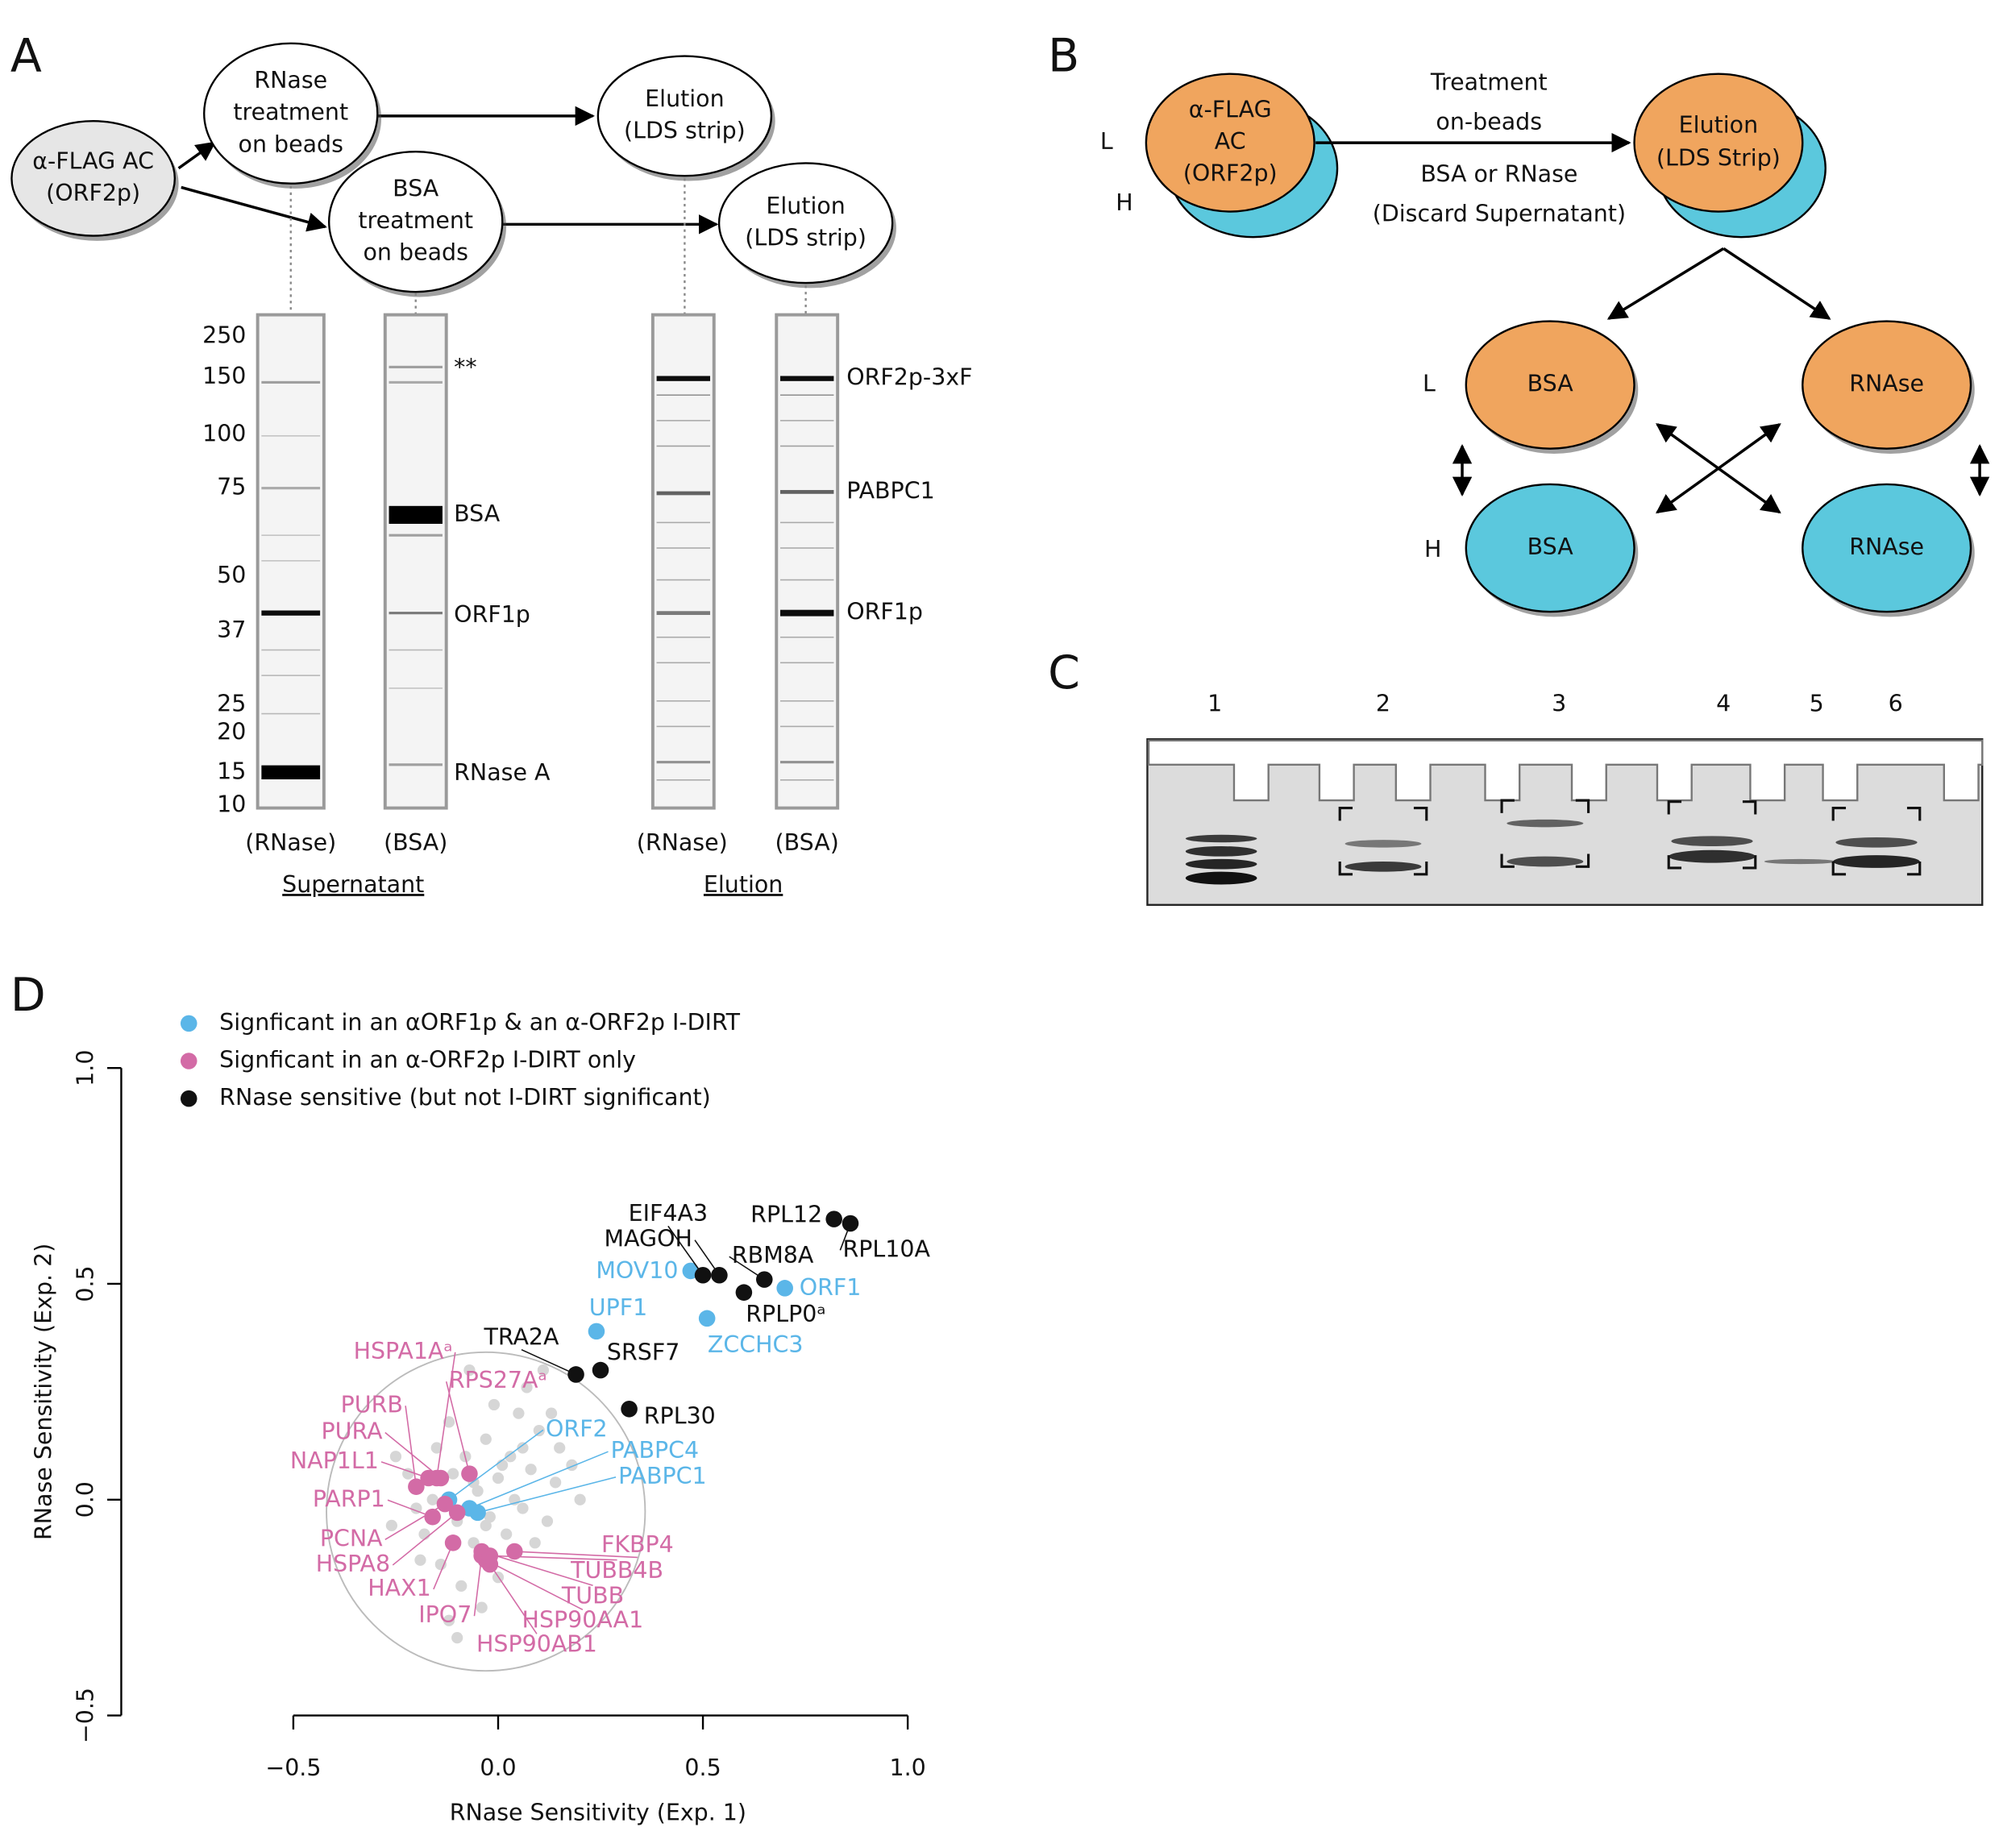 The image size is (1999, 1848). I want to click on group-label: Supernatant, so click(353, 884).